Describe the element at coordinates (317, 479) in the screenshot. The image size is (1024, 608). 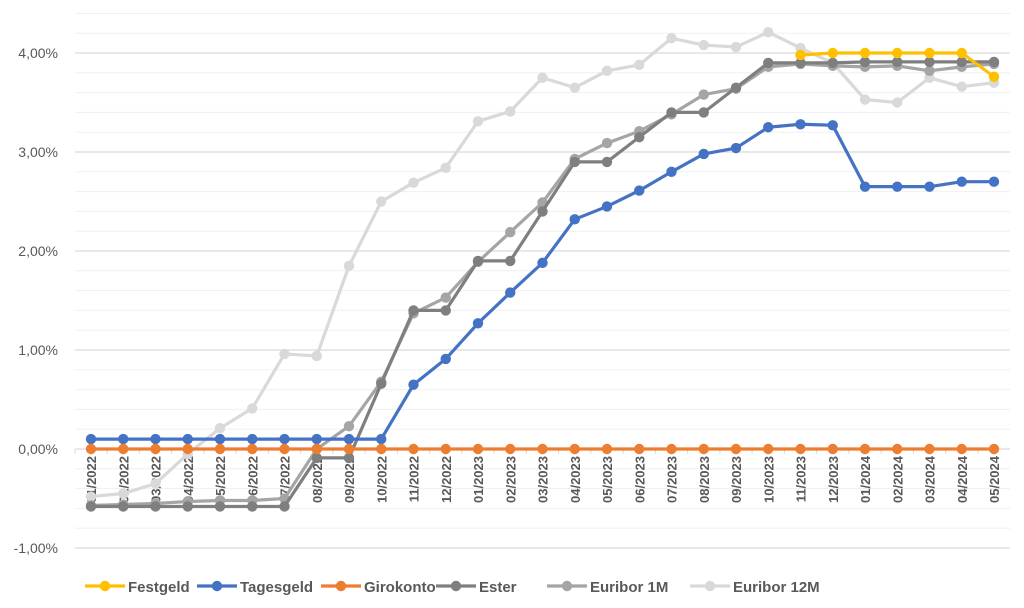
I see `x-tick-label: 08/2022` at that location.